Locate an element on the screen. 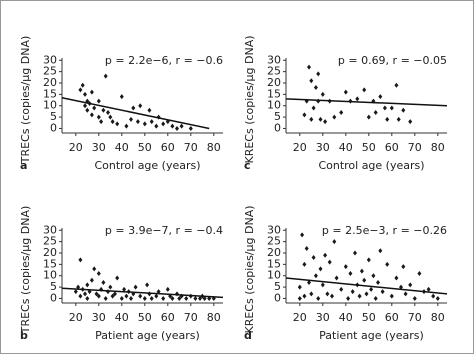 The width and height of the screenshot is (474, 358). x-axis-label: Patient age (years) is located at coordinates (147, 335).